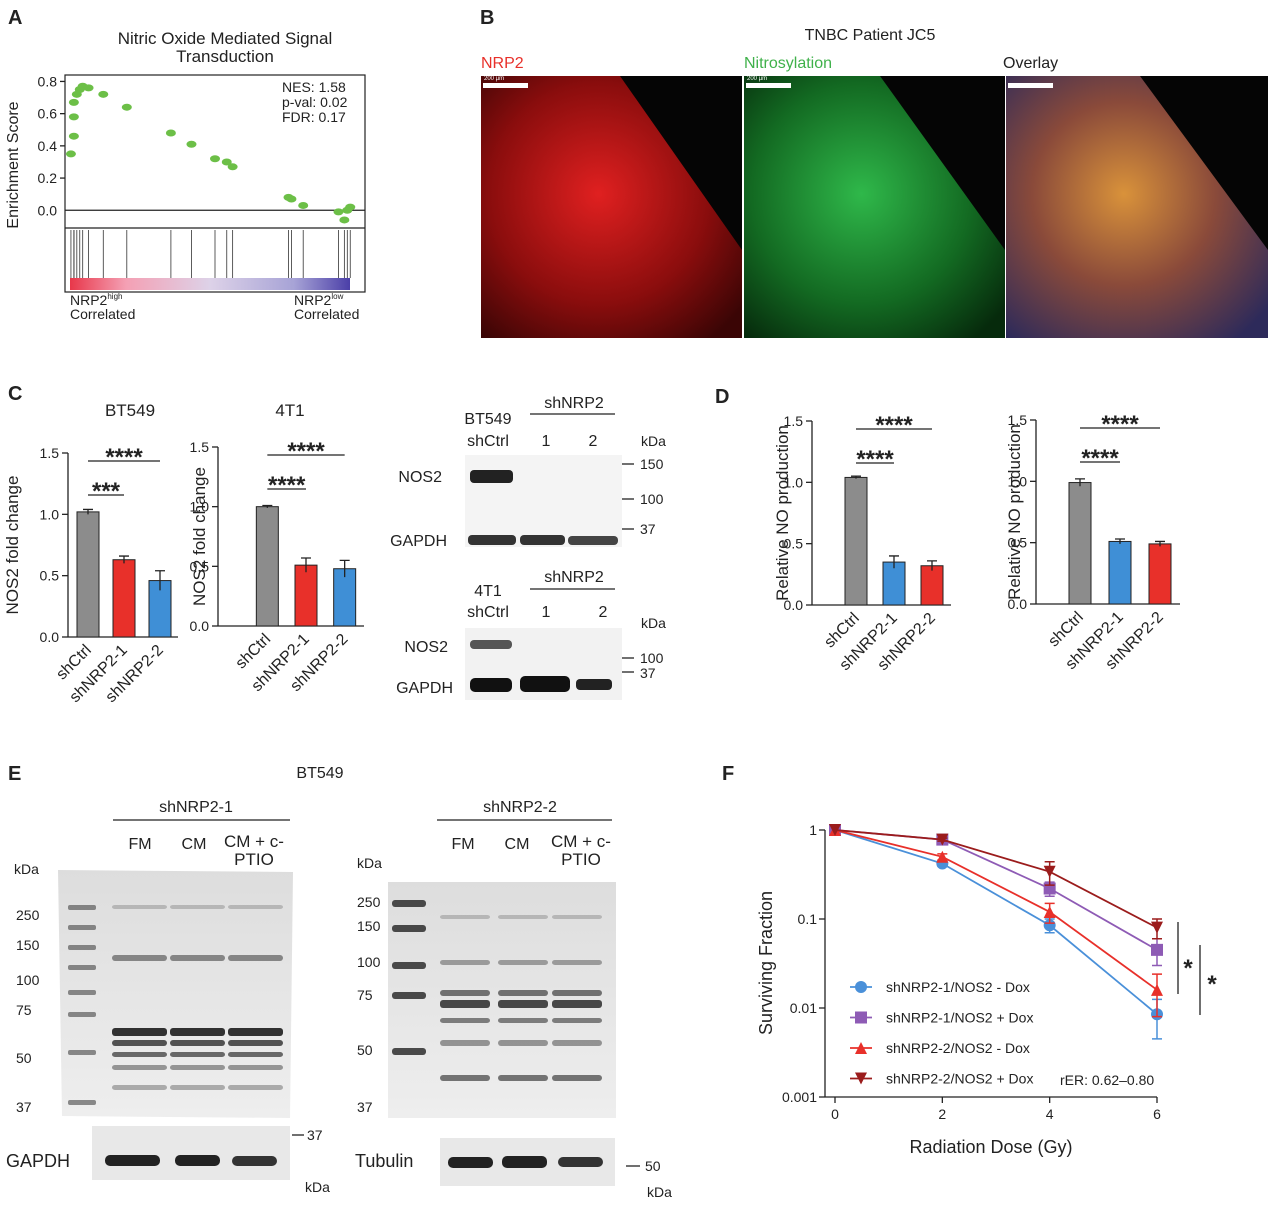 This screenshot has height=1224, width=1268. Describe the element at coordinates (1018, 481) in the screenshot. I see `y-tick-label: 1.0` at that location.